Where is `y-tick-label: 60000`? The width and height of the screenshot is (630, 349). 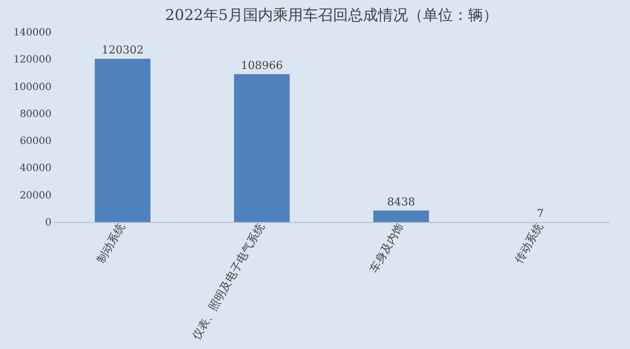
y-tick-label: 60000 is located at coordinates (36, 142).